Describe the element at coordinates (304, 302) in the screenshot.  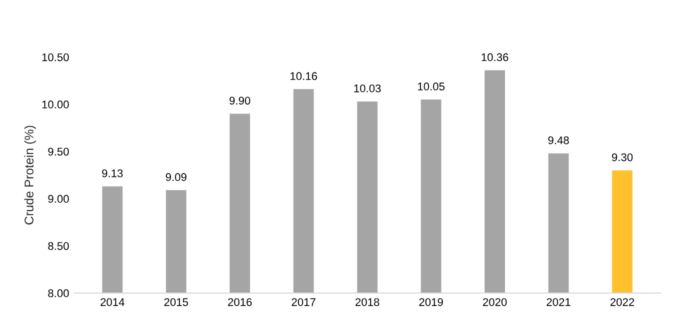
I see `x-tick-label: 2017` at that location.